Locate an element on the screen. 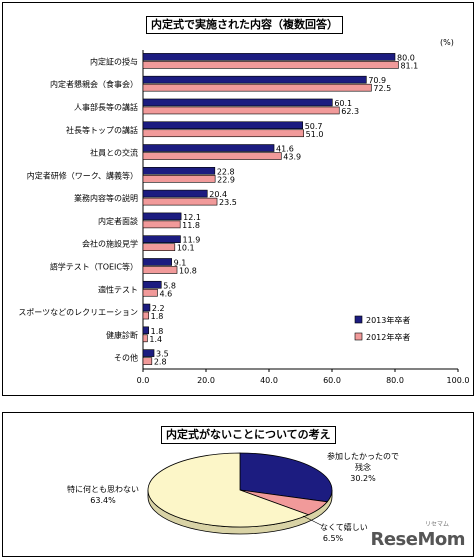 Image resolution: width=476 pixels, height=558 pixels. data-label: 10.1 is located at coordinates (186, 248).